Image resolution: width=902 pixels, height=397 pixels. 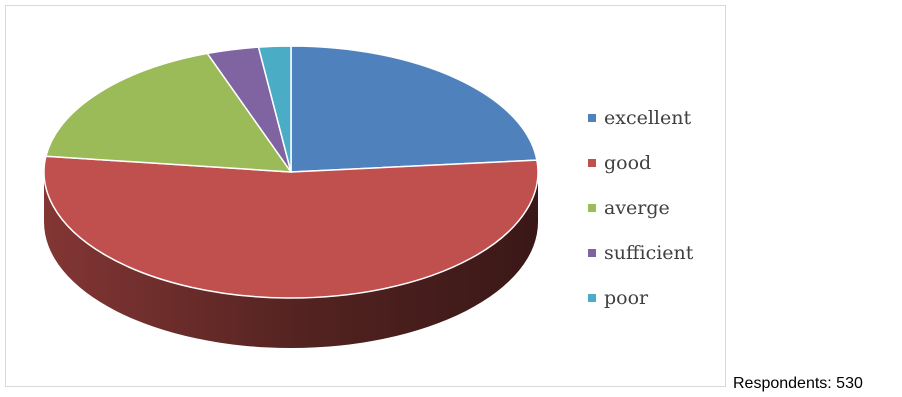 I want to click on legend-item-good: good, so click(x=640, y=162).